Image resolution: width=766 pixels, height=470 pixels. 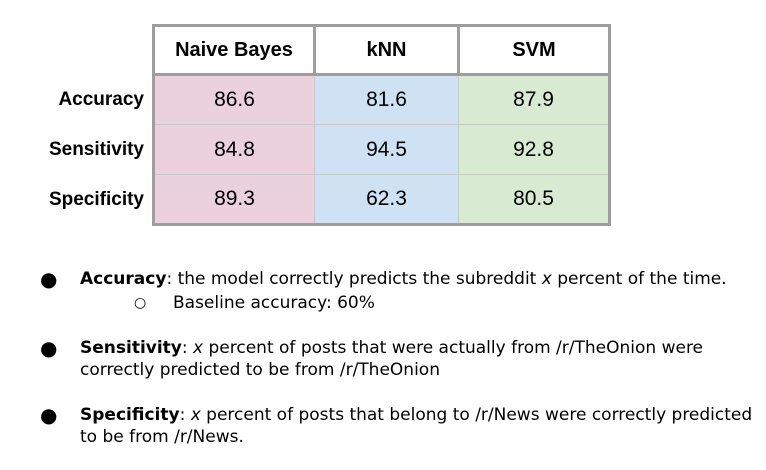 I want to click on col-header-knn: kNN, so click(x=386, y=50).